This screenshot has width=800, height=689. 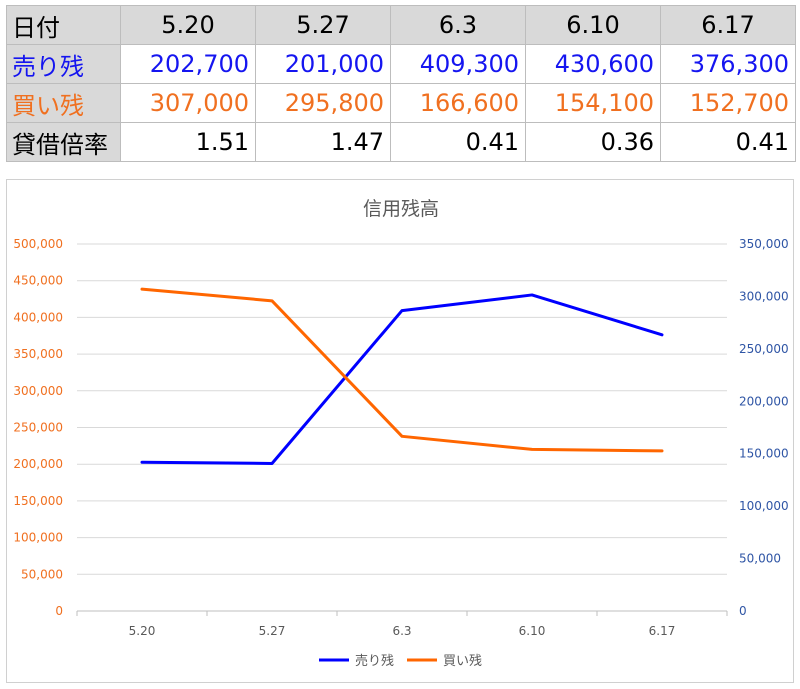 I want to click on x-axis-tick-label: 6.10, so click(x=532, y=631).